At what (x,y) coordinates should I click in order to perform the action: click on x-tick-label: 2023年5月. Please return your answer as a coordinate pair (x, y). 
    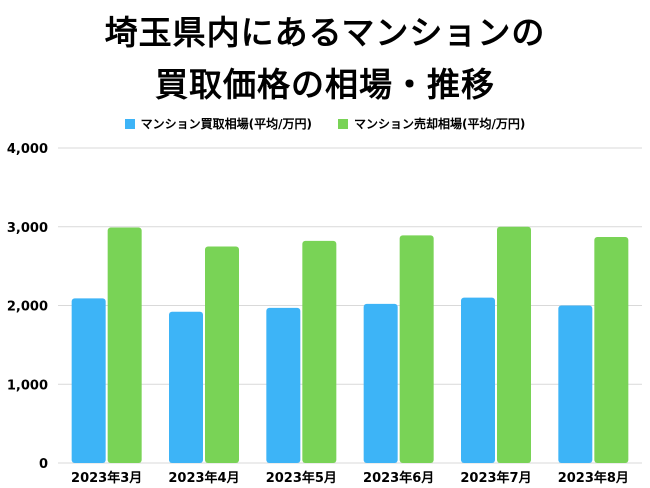
    Looking at the image, I should click on (301, 478).